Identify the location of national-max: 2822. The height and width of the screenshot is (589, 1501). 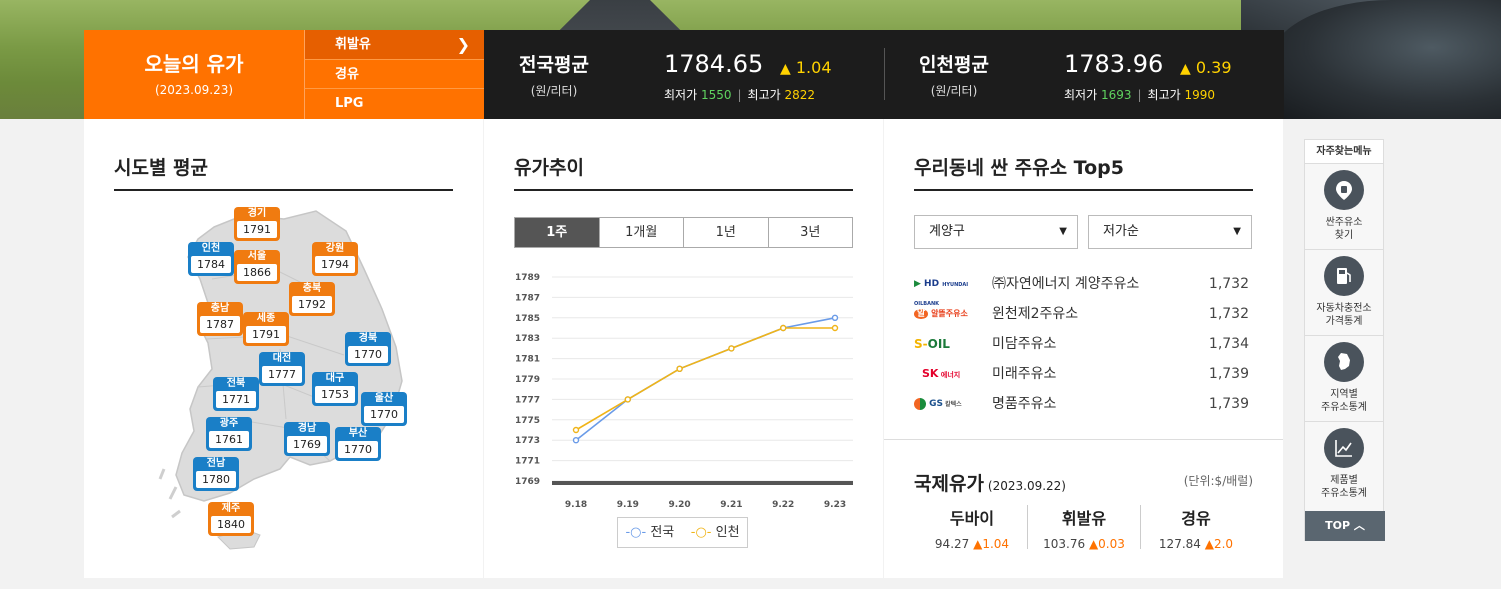
(800, 95).